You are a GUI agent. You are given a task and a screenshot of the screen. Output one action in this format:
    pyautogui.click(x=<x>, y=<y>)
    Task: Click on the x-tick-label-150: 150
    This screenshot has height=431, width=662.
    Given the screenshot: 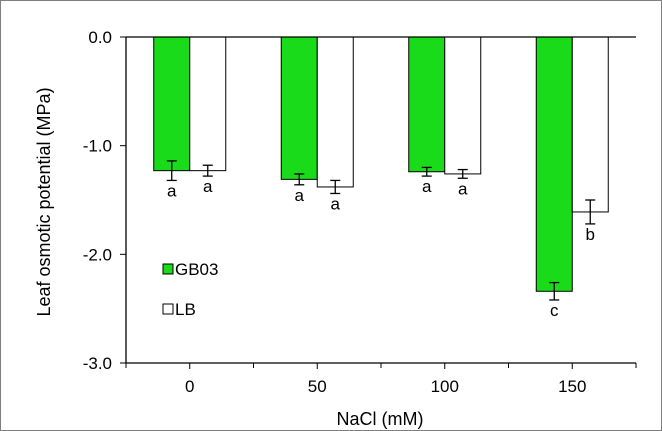 What is the action you would take?
    pyautogui.click(x=572, y=386)
    